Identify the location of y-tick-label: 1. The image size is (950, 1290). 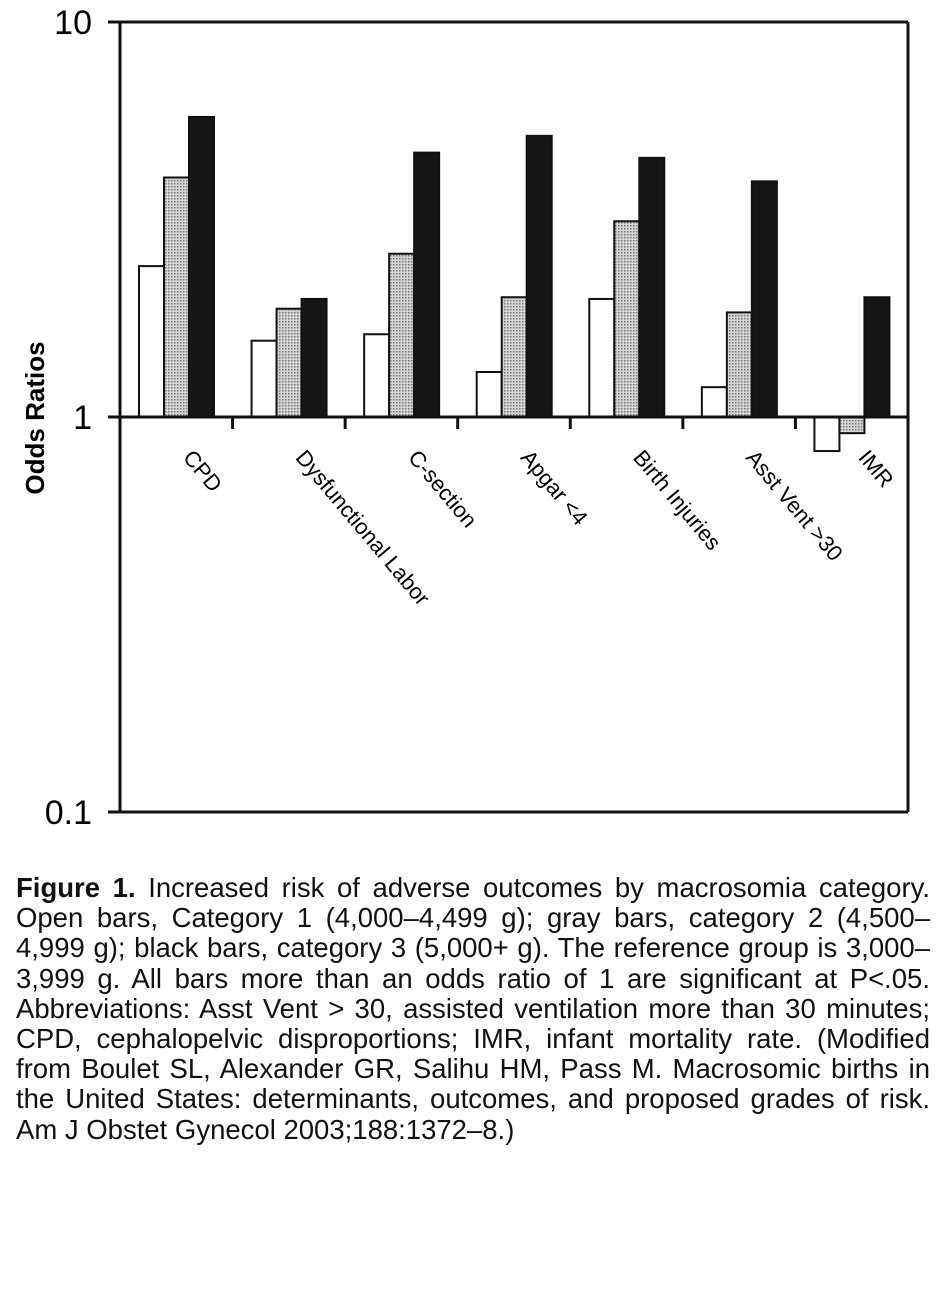
(82, 418).